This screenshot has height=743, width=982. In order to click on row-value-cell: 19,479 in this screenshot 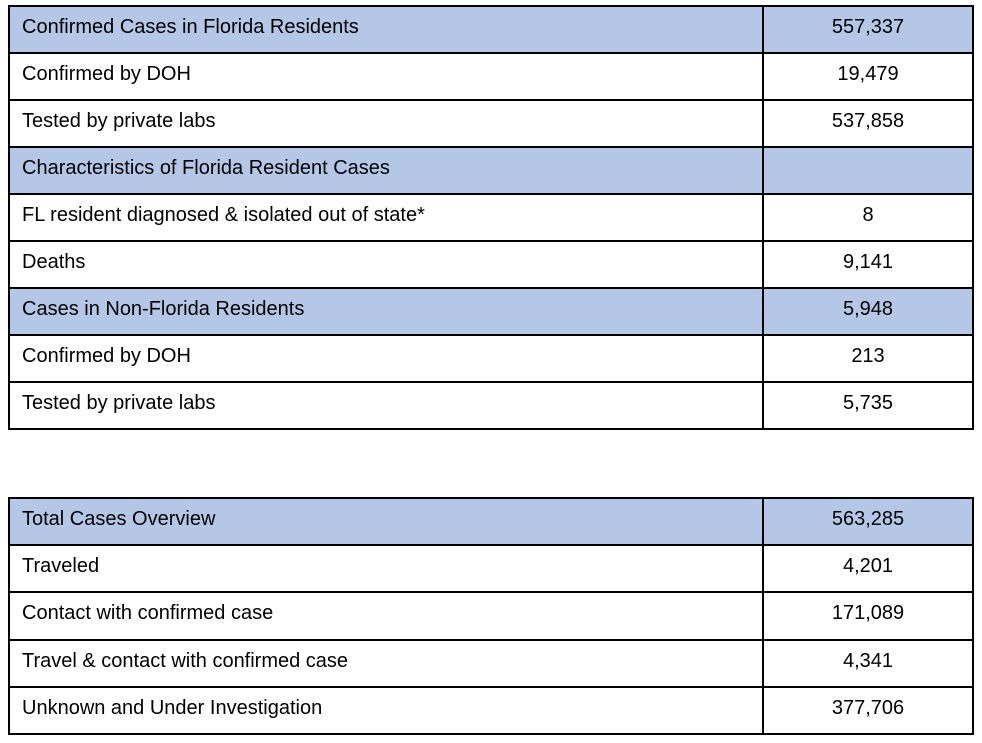, I will do `click(868, 74)`.